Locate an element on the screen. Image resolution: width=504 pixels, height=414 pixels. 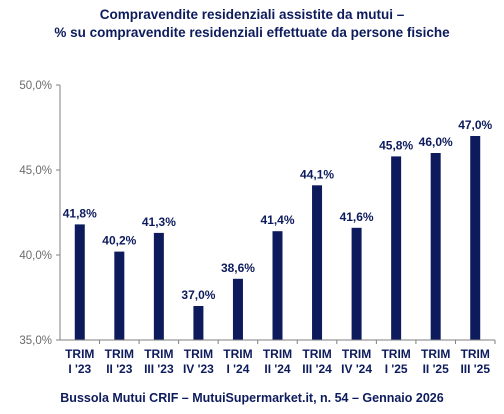
x-tick-label: II '23 is located at coordinates (119, 369).